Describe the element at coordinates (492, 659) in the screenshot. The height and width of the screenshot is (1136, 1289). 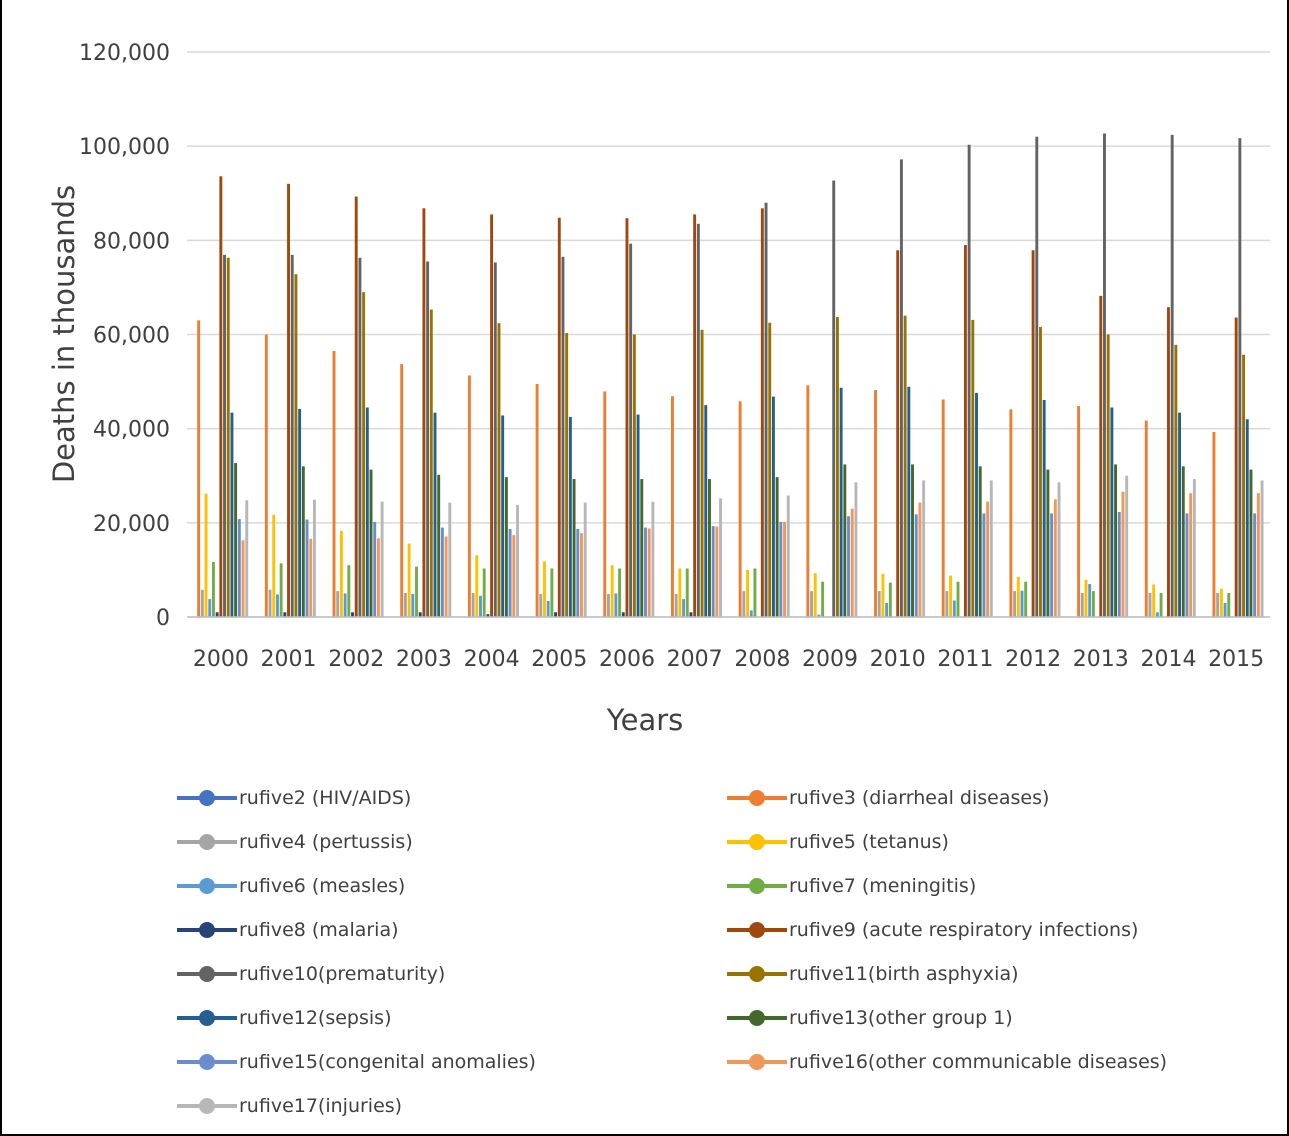
I see `x-tick-label: 2004` at that location.